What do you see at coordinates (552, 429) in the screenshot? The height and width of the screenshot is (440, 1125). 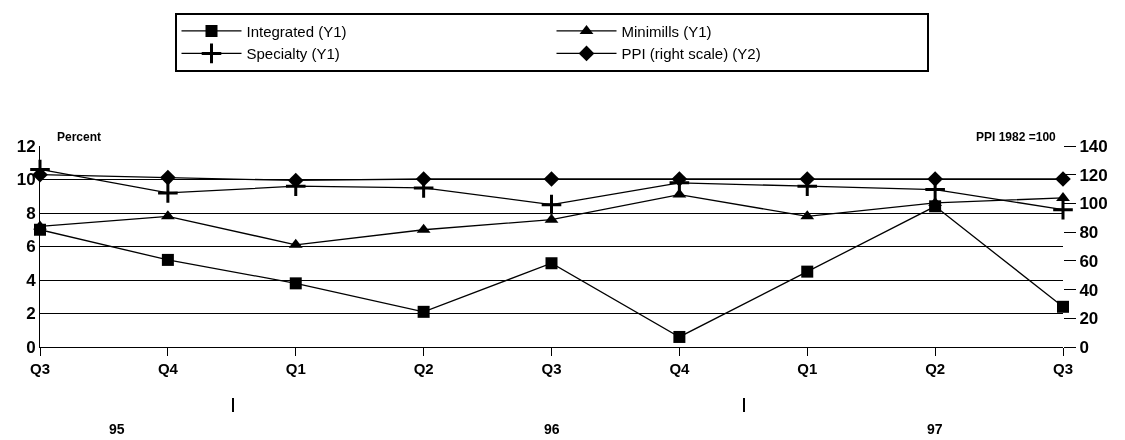 I see `text: 96` at bounding box center [552, 429].